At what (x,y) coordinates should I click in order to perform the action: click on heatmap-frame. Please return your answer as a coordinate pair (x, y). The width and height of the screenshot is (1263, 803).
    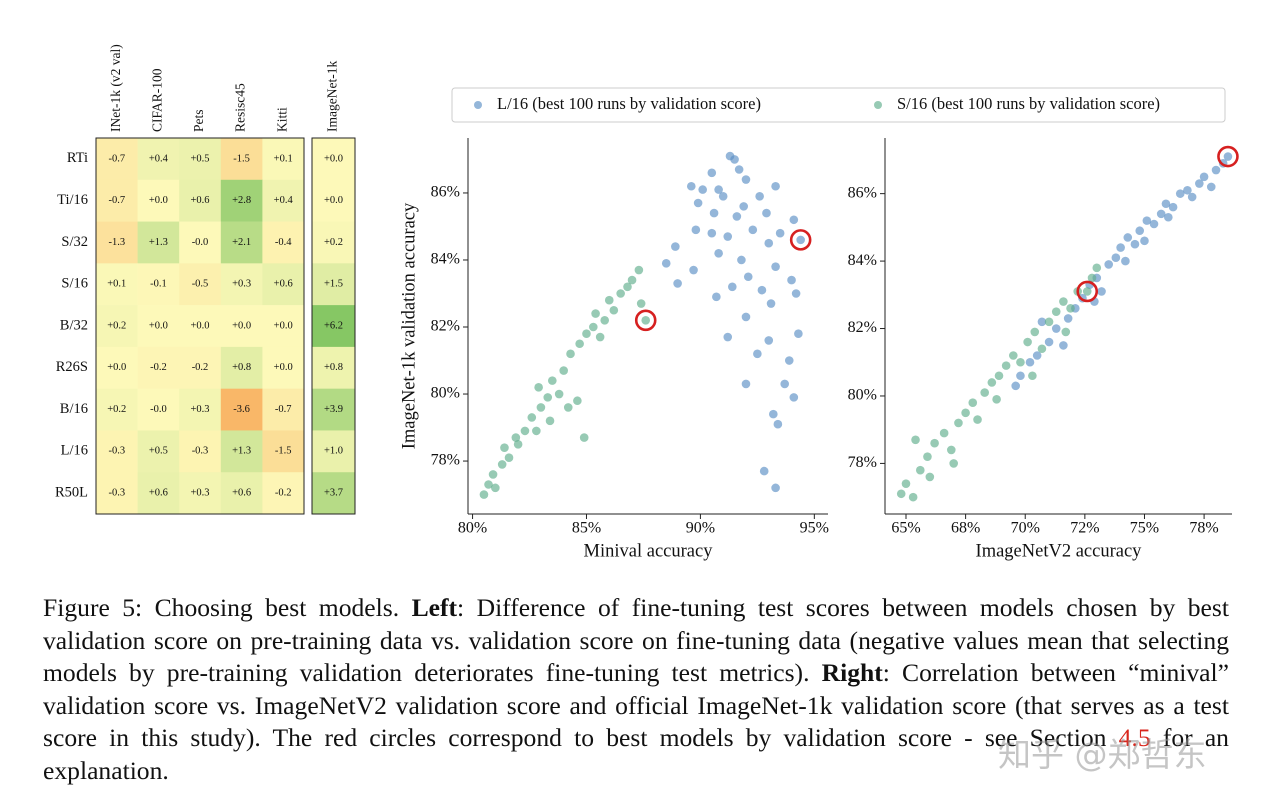
    Looking at the image, I should click on (333, 326).